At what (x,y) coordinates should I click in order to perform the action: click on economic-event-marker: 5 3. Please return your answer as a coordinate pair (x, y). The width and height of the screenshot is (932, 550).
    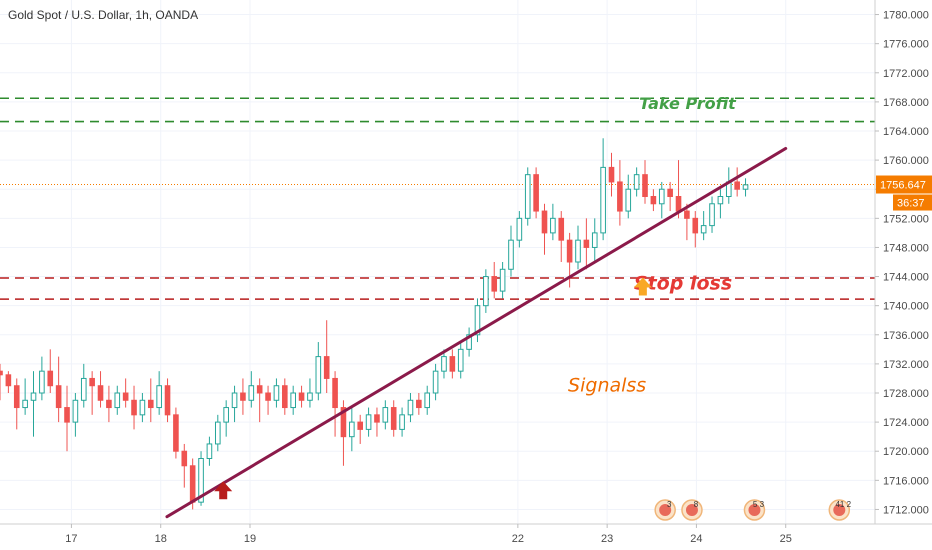
    Looking at the image, I should click on (754, 510).